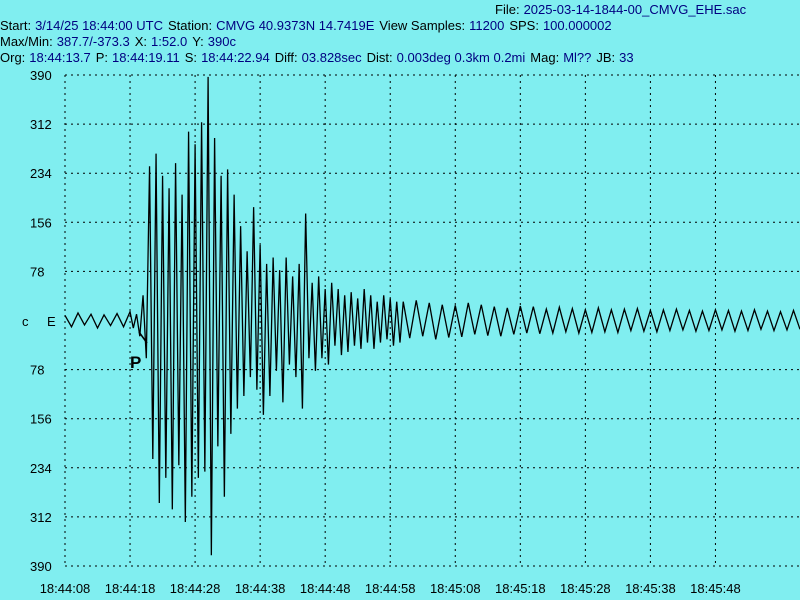 The height and width of the screenshot is (600, 800). Describe the element at coordinates (390, 588) in the screenshot. I see `x-tick-label: 18:44:58` at that location.